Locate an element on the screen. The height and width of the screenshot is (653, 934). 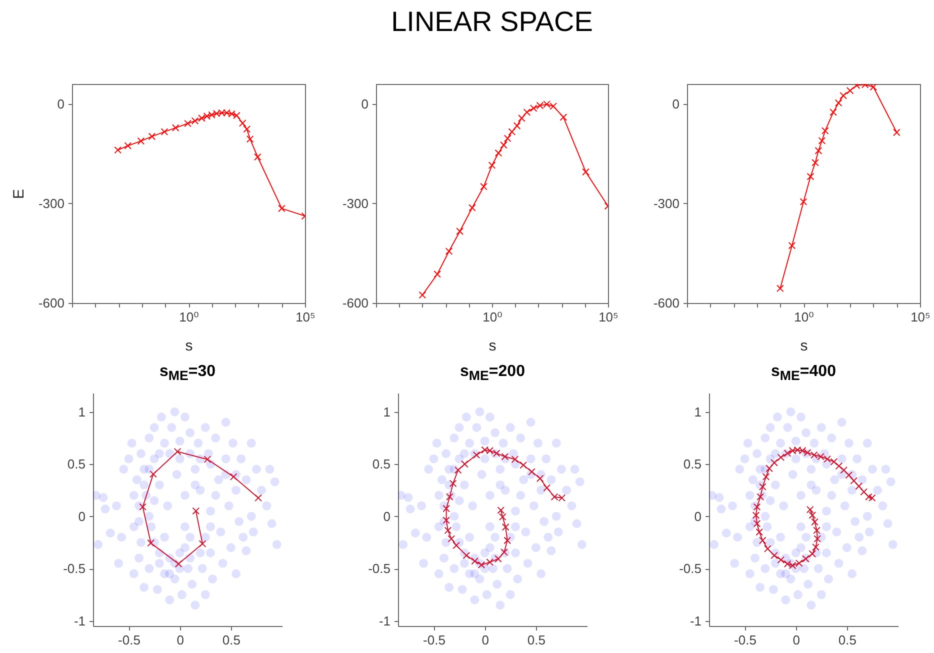
chart-title: LINEAR SPACE is located at coordinates (492, 22).